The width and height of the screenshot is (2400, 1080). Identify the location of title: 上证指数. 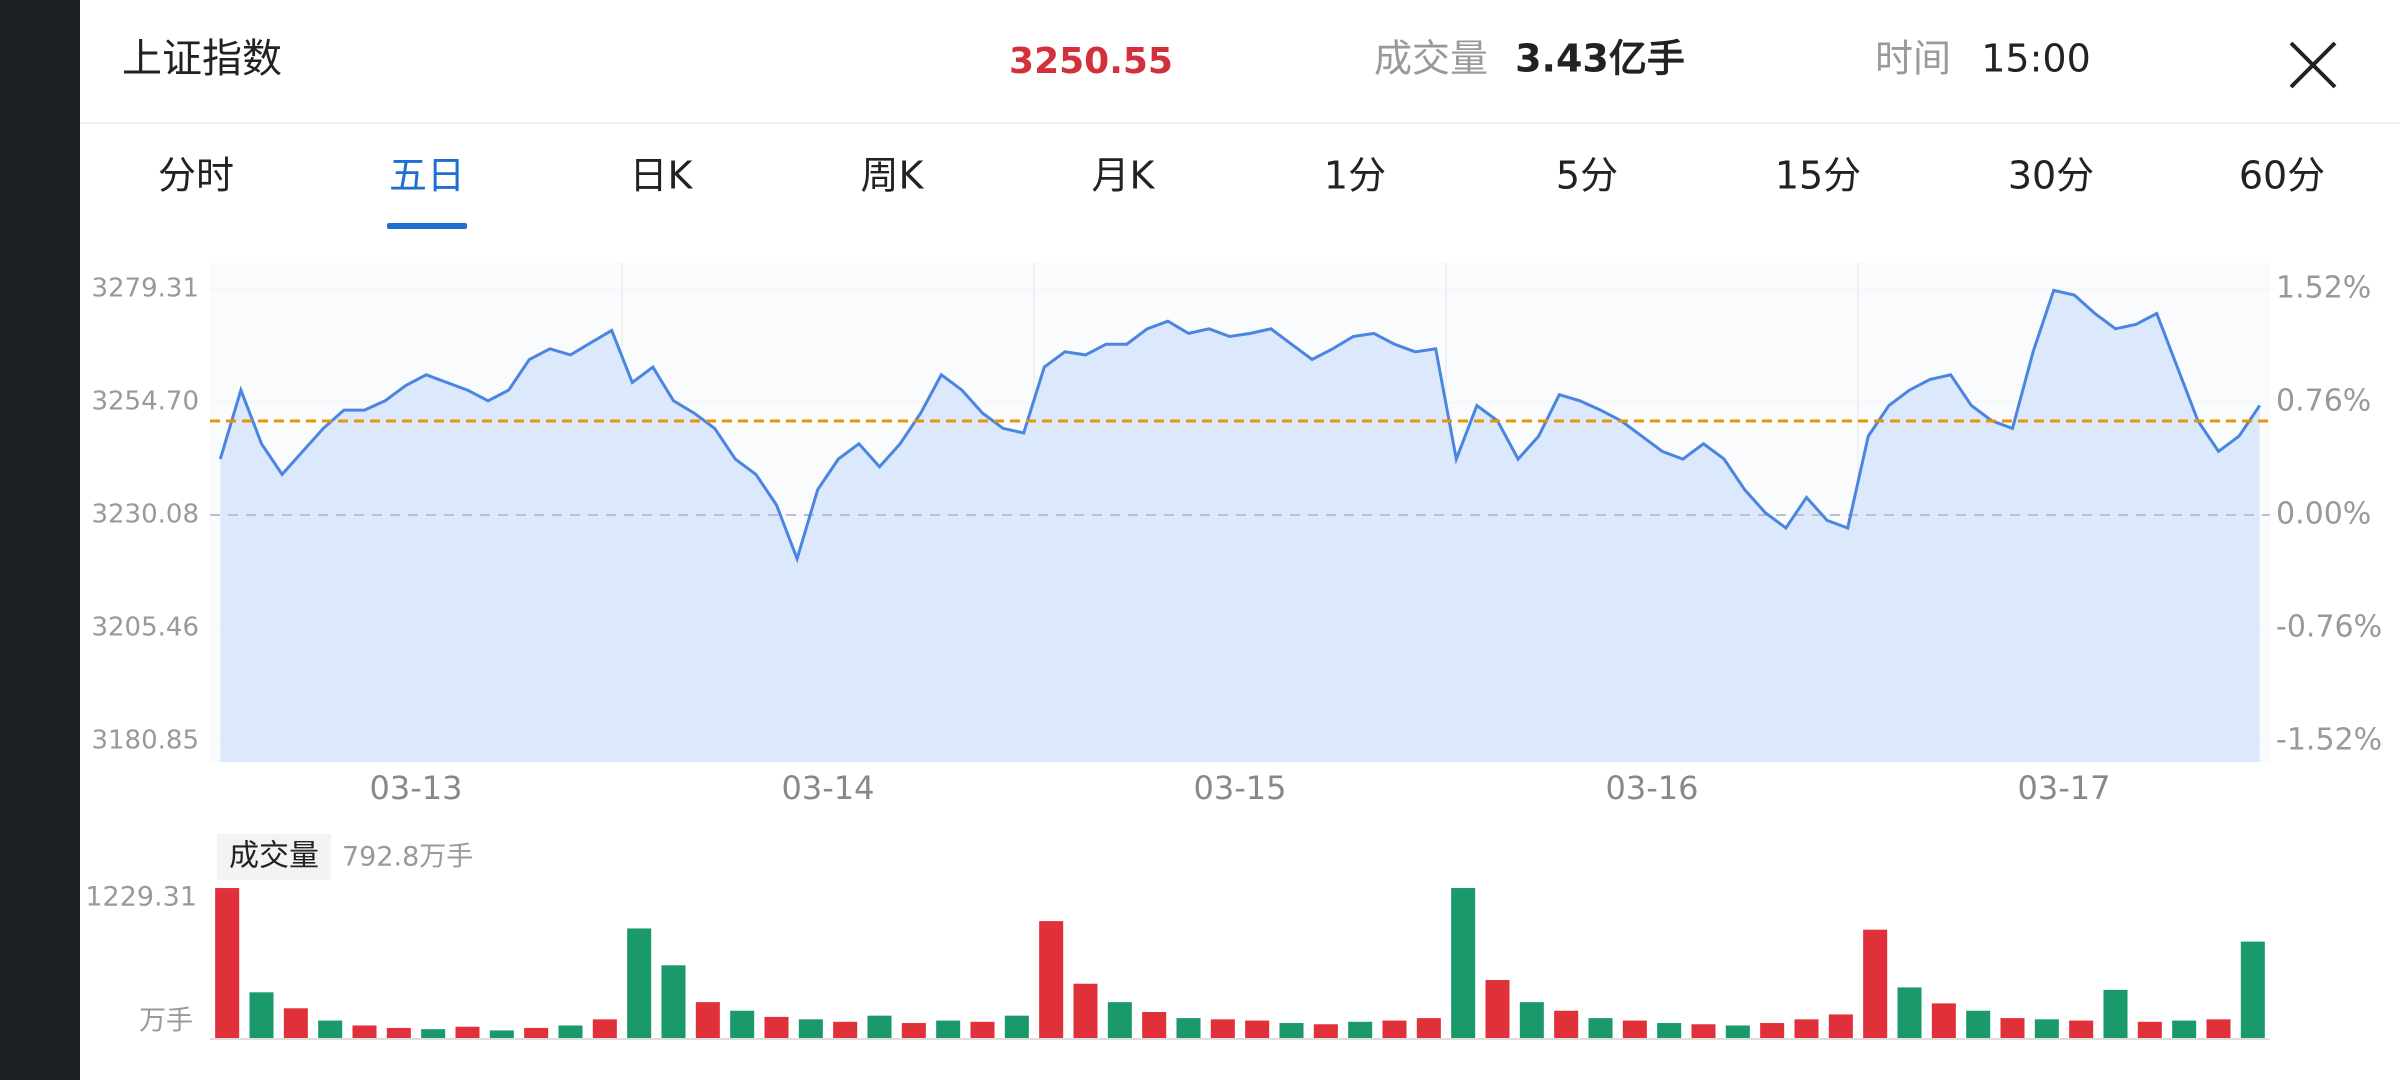
(202, 59).